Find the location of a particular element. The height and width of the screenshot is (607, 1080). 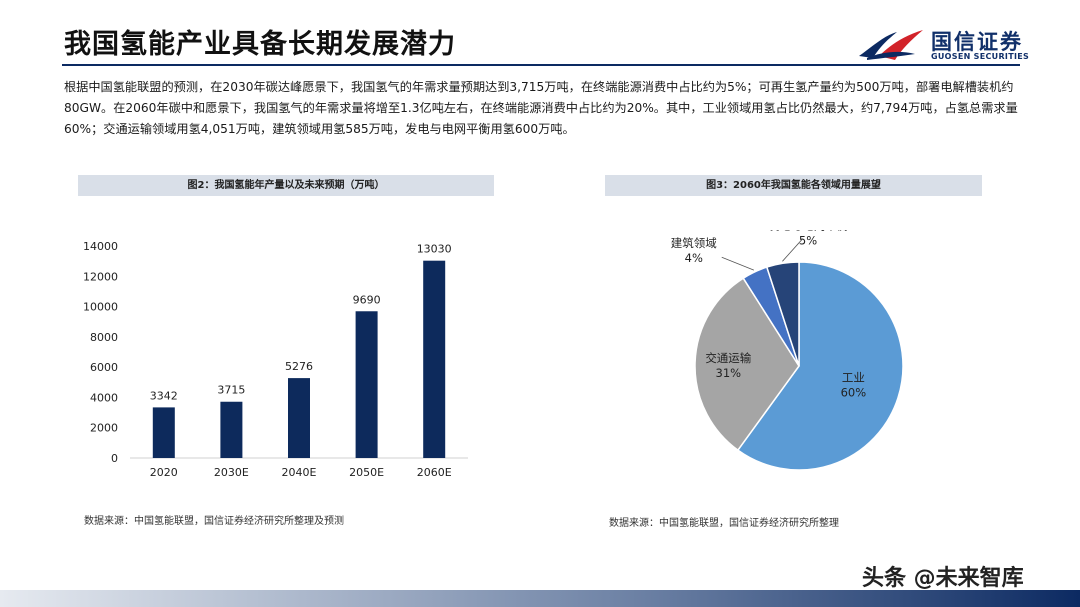

bar-2040E is located at coordinates (299, 418).